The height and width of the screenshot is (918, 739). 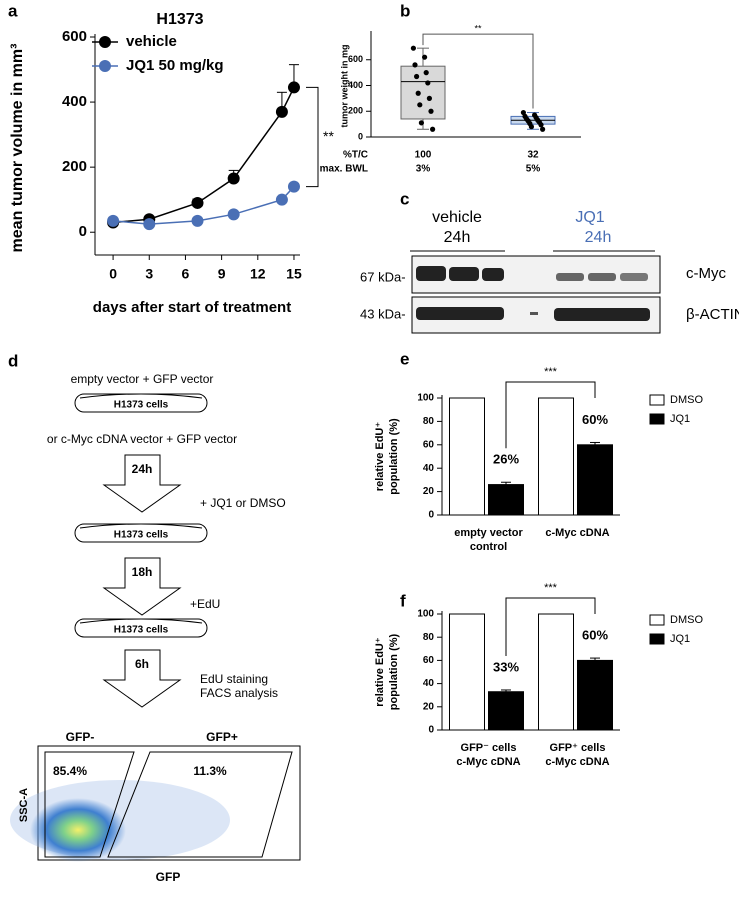 I want to click on x-tick-label: 15, so click(x=294, y=274).